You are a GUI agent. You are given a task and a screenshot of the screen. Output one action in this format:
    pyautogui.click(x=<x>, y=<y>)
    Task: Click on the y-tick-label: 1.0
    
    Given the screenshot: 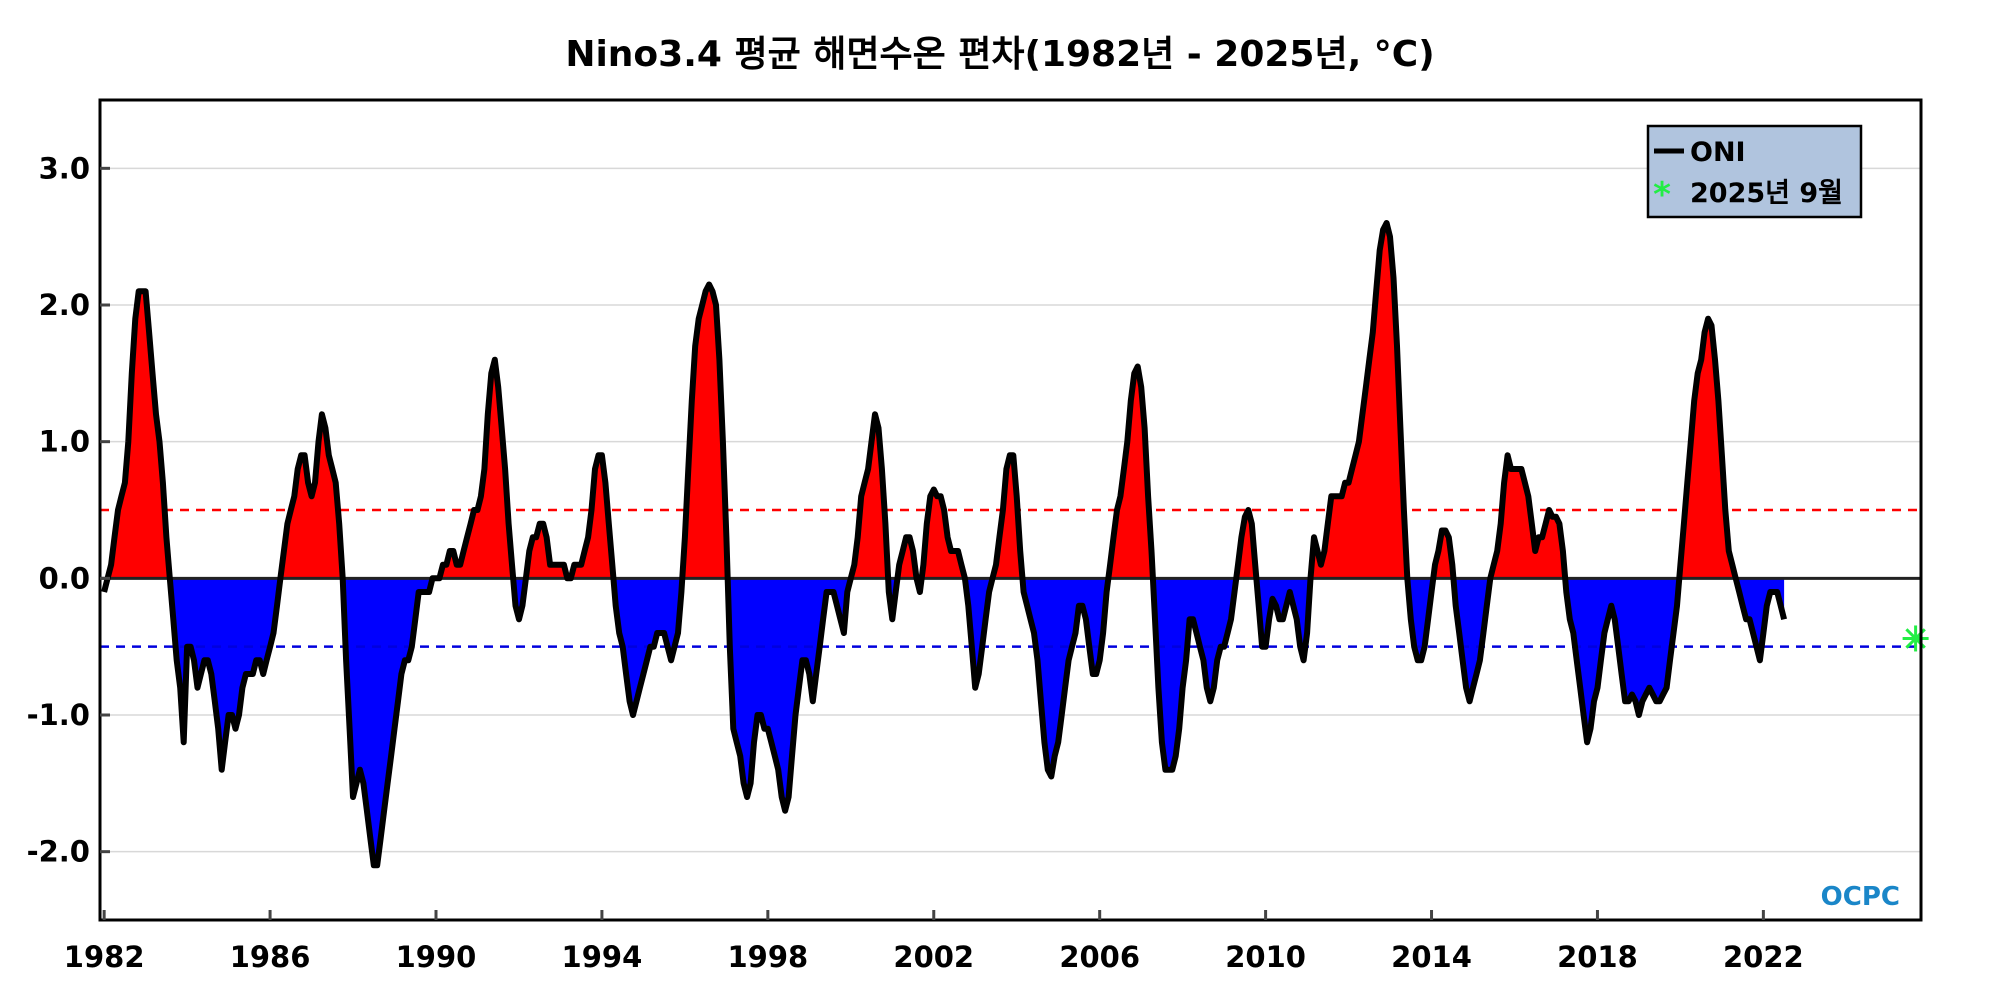 What is the action you would take?
    pyautogui.click(x=64, y=442)
    